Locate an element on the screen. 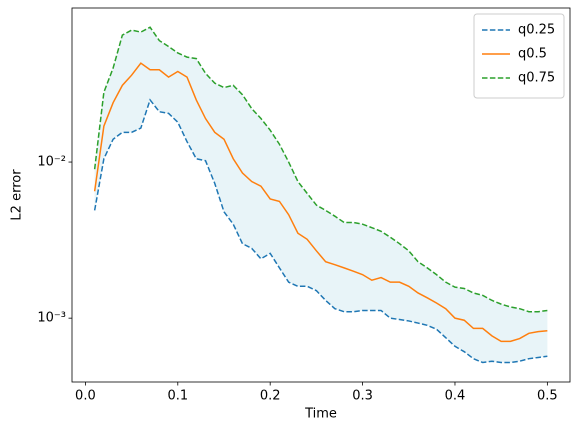  x-tick-label: 0.5 is located at coordinates (547, 396).